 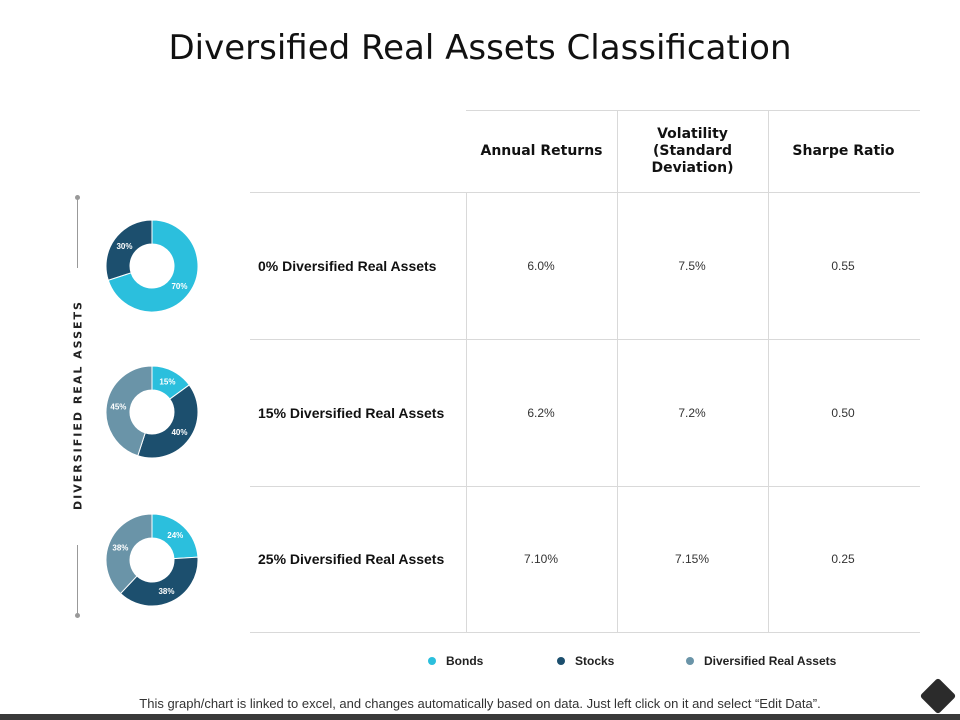 I want to click on bottom-bar, so click(x=480, y=717).